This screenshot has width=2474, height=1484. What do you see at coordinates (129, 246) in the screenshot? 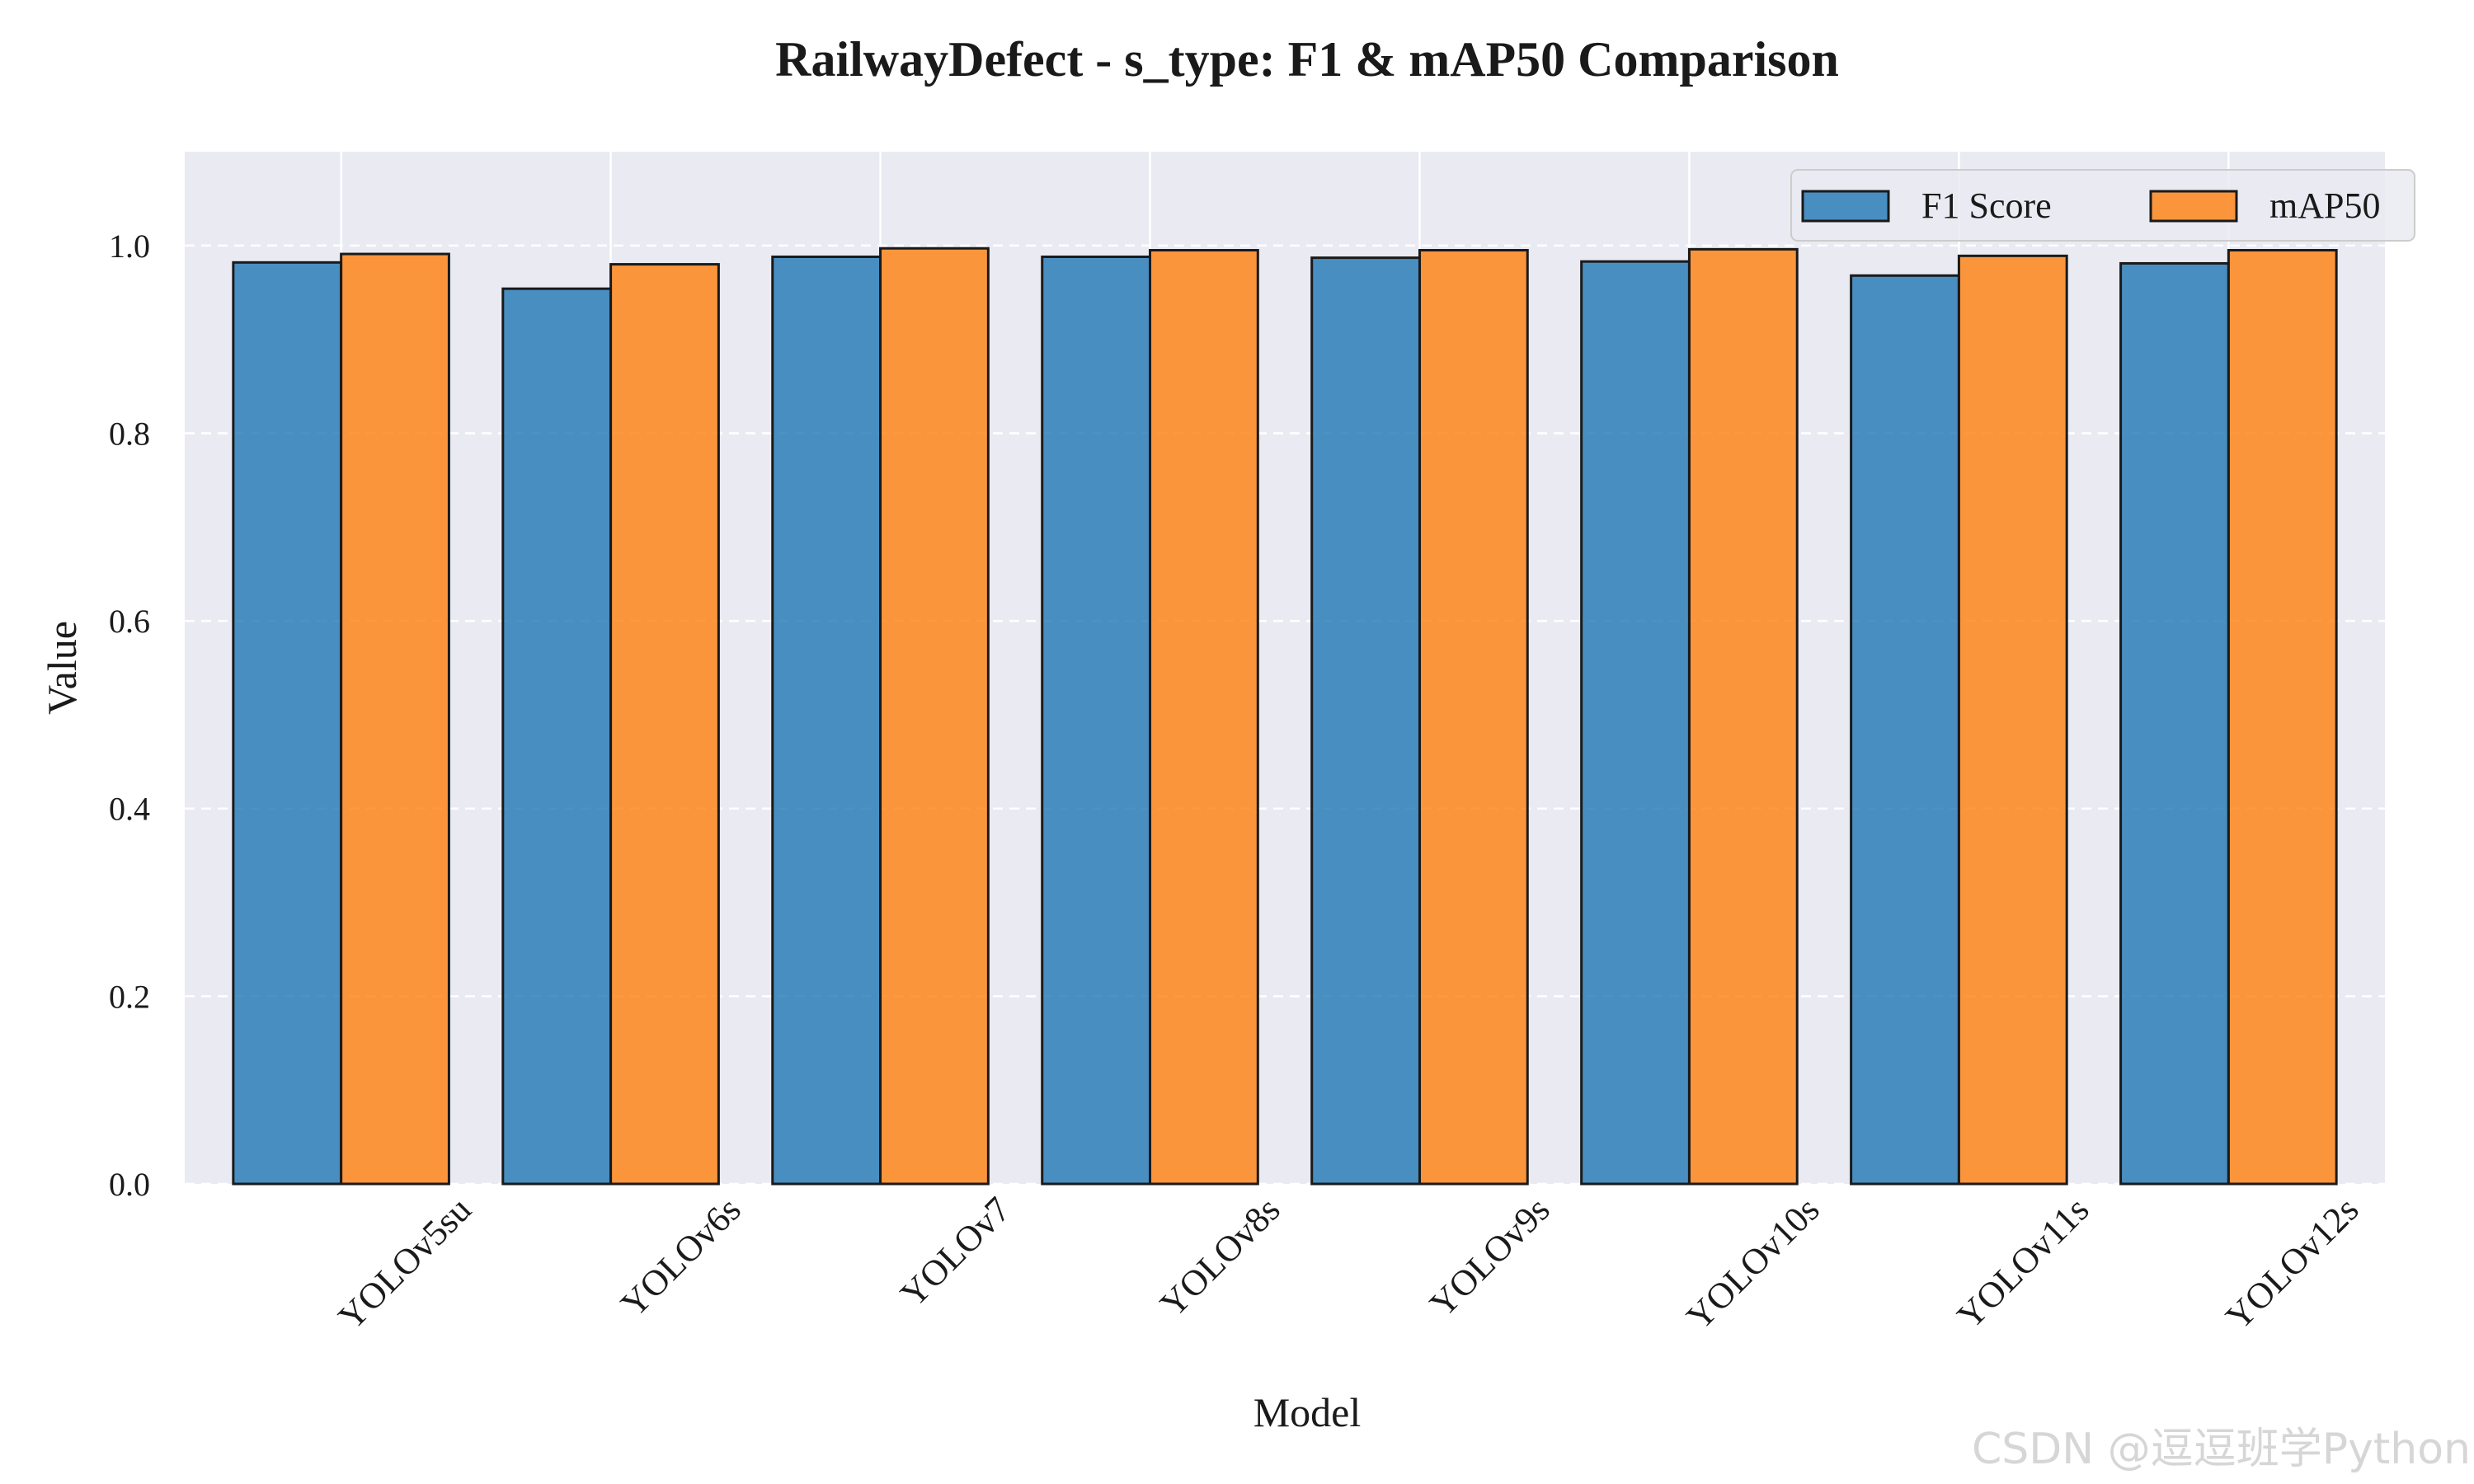
I see `y-tick-label: 1.0` at bounding box center [129, 246].